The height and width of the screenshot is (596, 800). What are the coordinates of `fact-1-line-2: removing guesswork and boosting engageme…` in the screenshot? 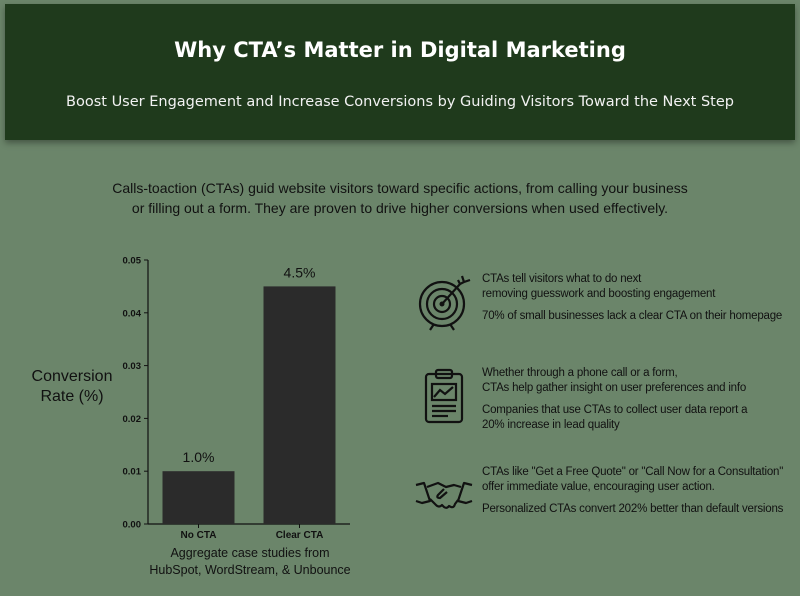 It's located at (599, 294).